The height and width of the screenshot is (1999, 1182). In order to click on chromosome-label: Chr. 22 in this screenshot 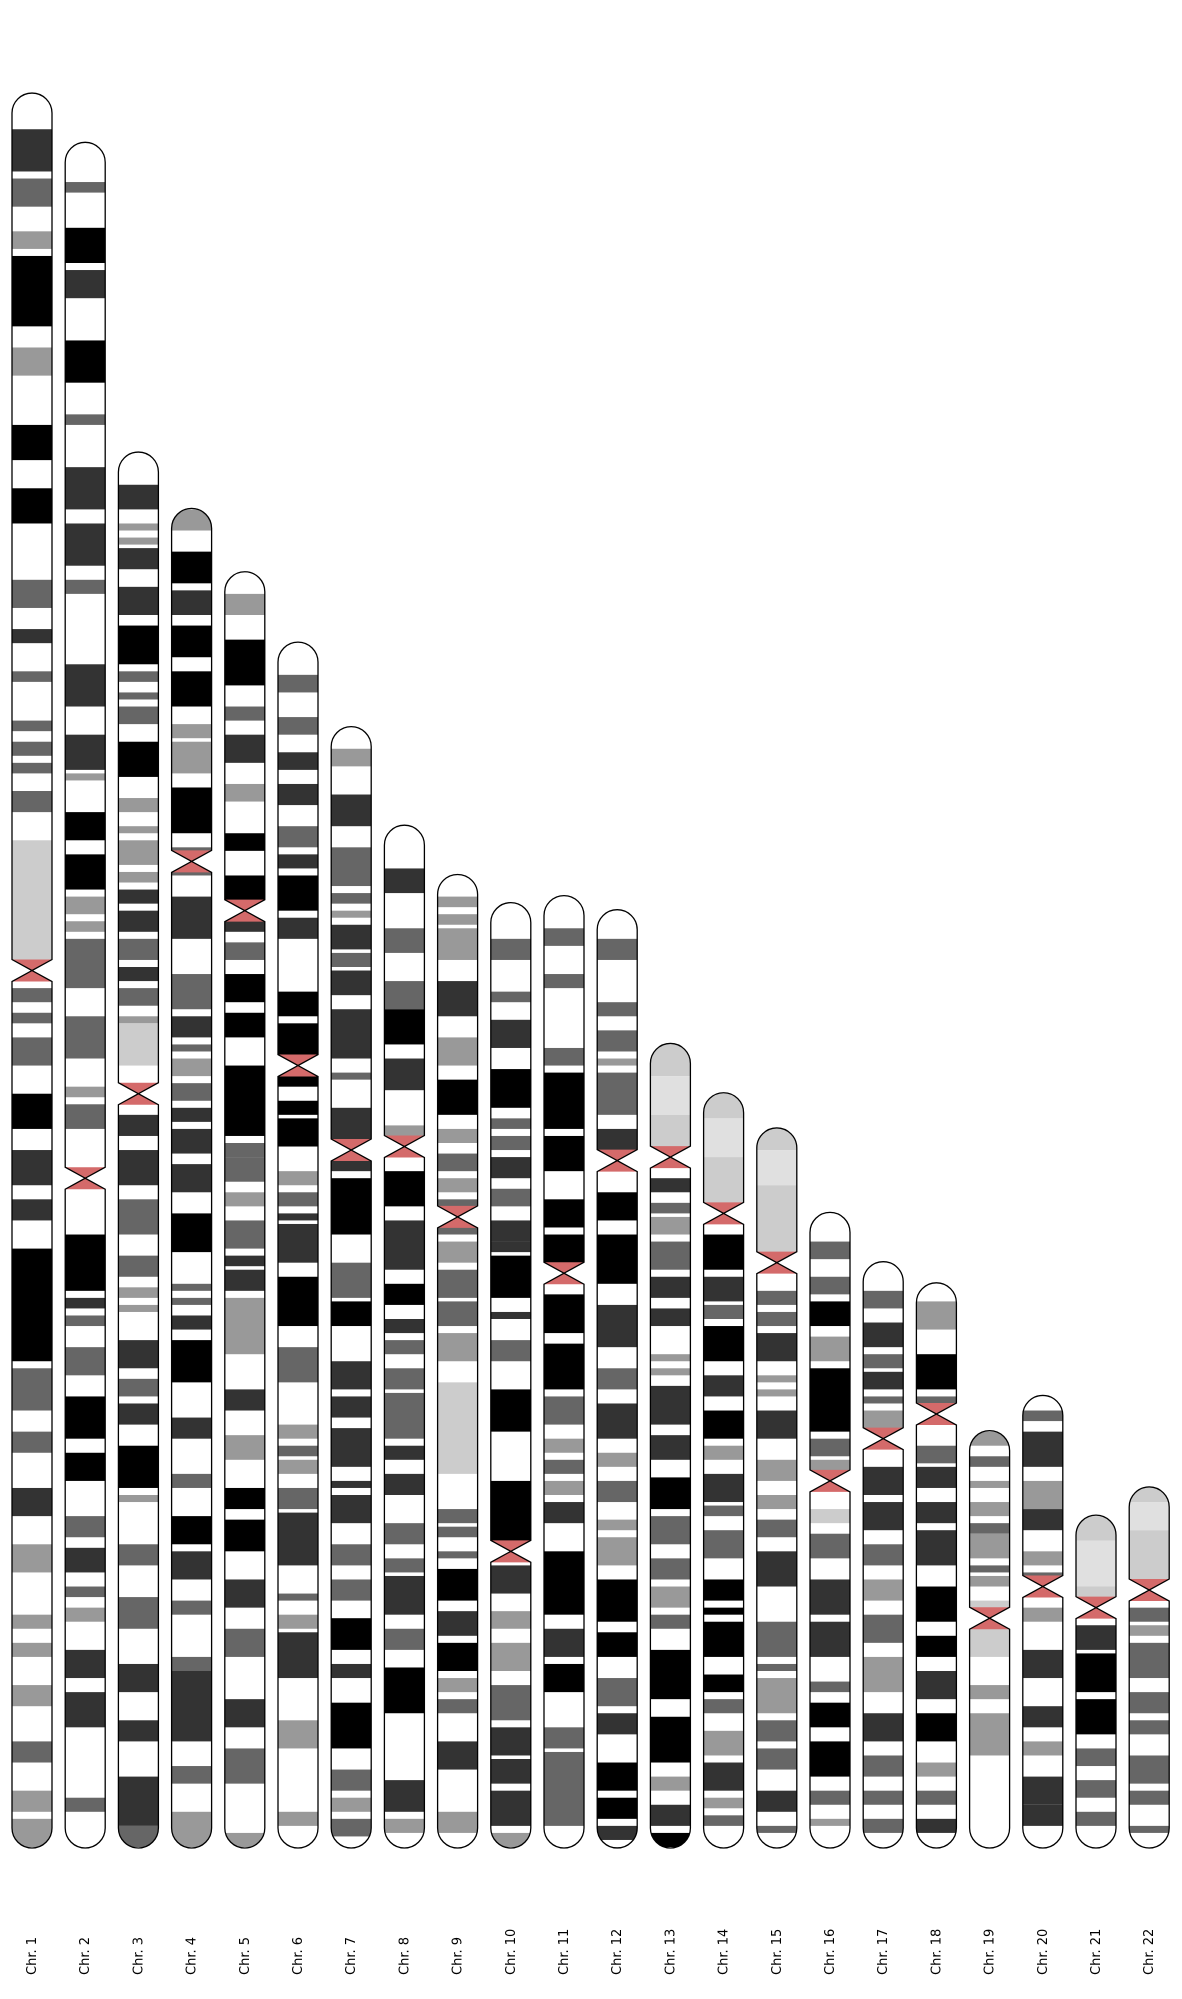, I will do `click(1149, 1952)`.